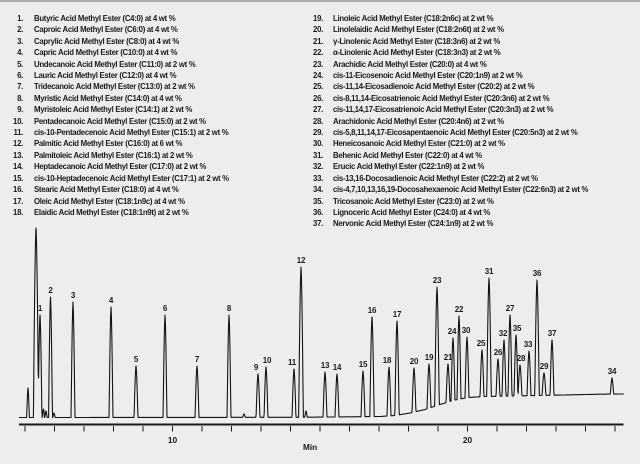 This screenshot has height=464, width=640. I want to click on legend-item-number: 14., so click(18, 167).